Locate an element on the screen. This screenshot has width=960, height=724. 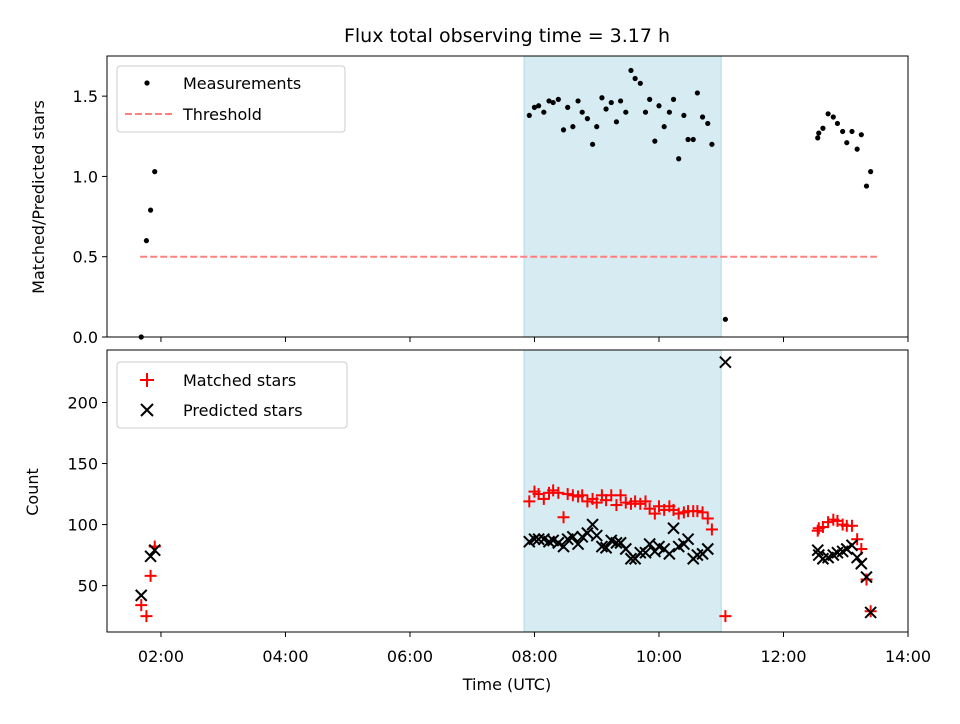
top-y-tick-label: 1.0 is located at coordinates (85, 176).